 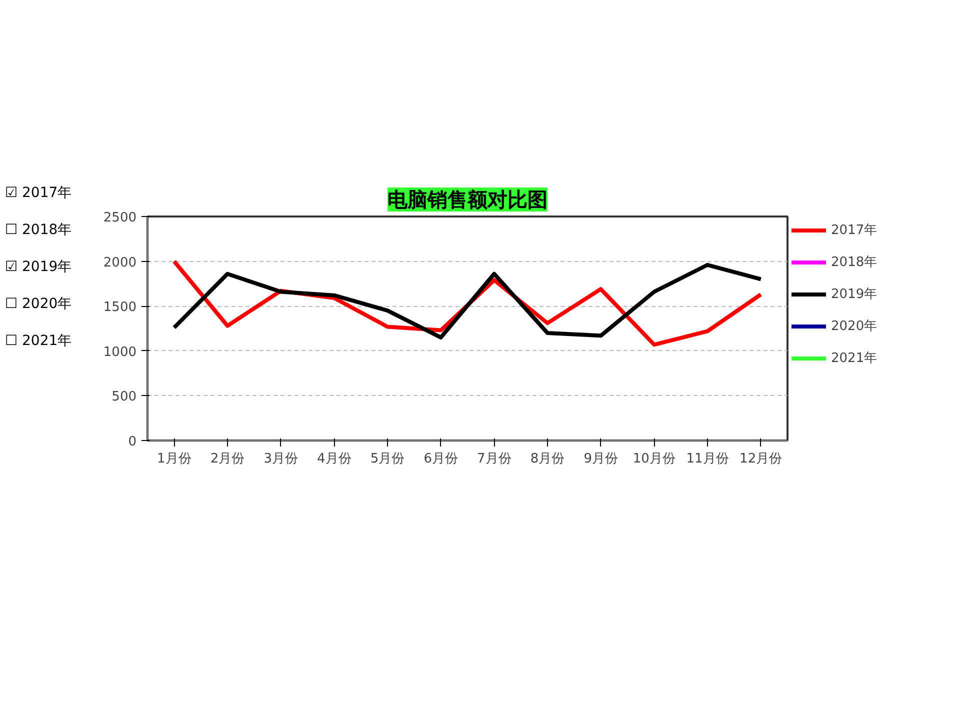 What do you see at coordinates (854, 262) in the screenshot?
I see `legend-label: 2018年` at bounding box center [854, 262].